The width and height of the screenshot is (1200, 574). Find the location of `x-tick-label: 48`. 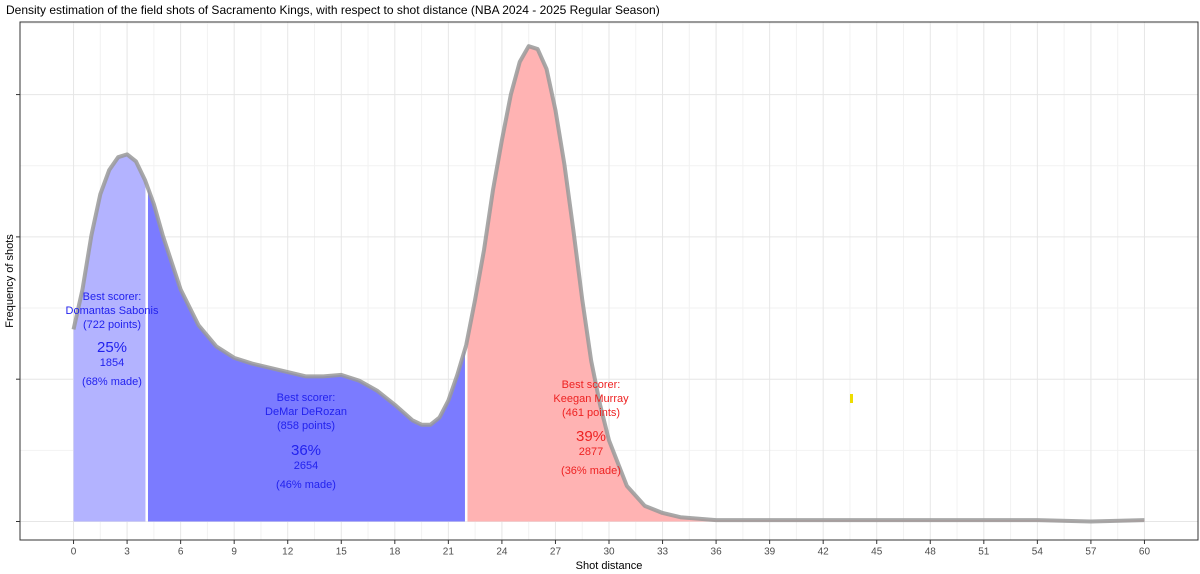

x-tick-label: 48 is located at coordinates (931, 552).